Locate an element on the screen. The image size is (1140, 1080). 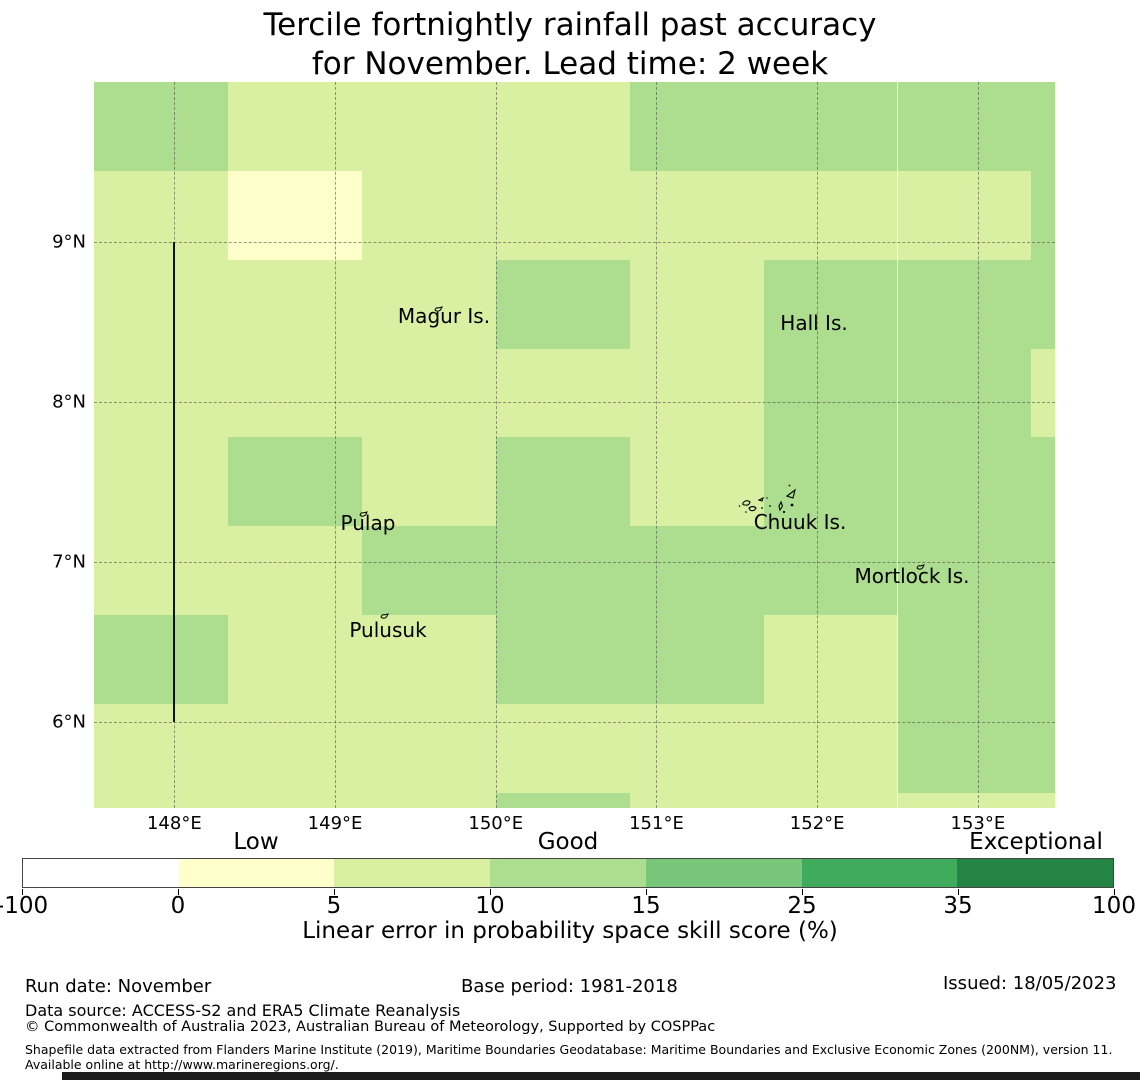
island-label: Chuuk Is. is located at coordinates (800, 522).